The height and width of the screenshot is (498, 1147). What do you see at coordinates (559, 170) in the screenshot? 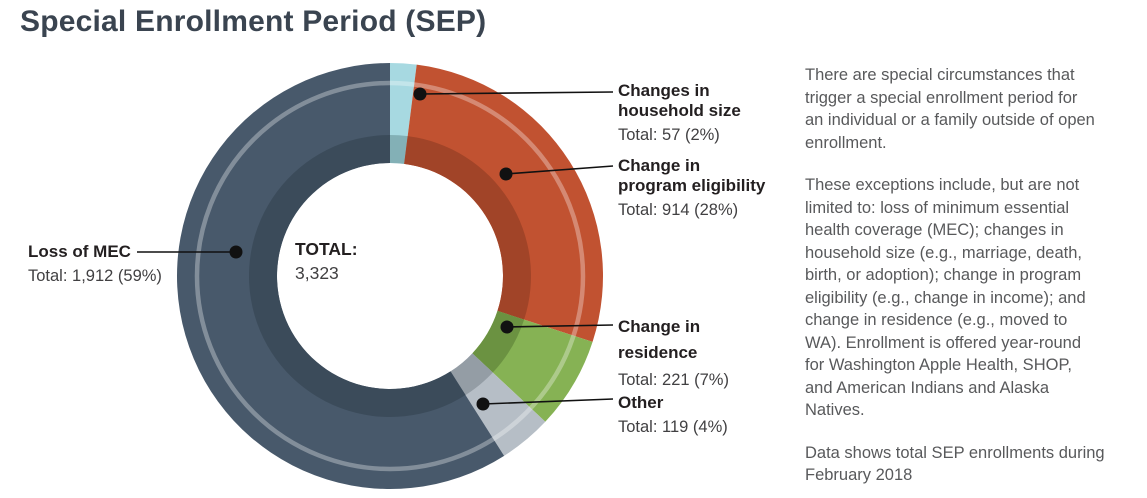
I see `callout-line-program-eligibility` at bounding box center [559, 170].